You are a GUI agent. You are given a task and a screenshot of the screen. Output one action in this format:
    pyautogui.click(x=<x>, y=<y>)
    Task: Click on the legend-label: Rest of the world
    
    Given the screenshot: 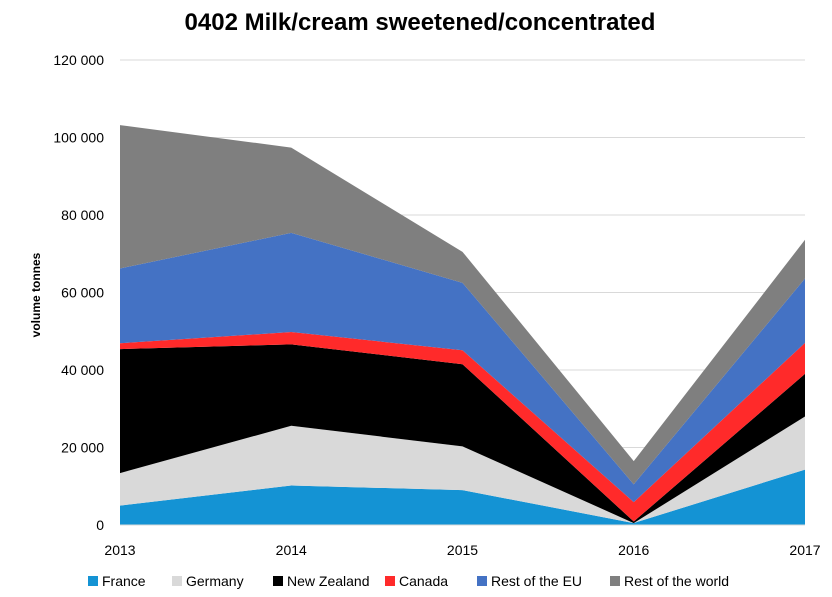 What is the action you would take?
    pyautogui.click(x=676, y=581)
    